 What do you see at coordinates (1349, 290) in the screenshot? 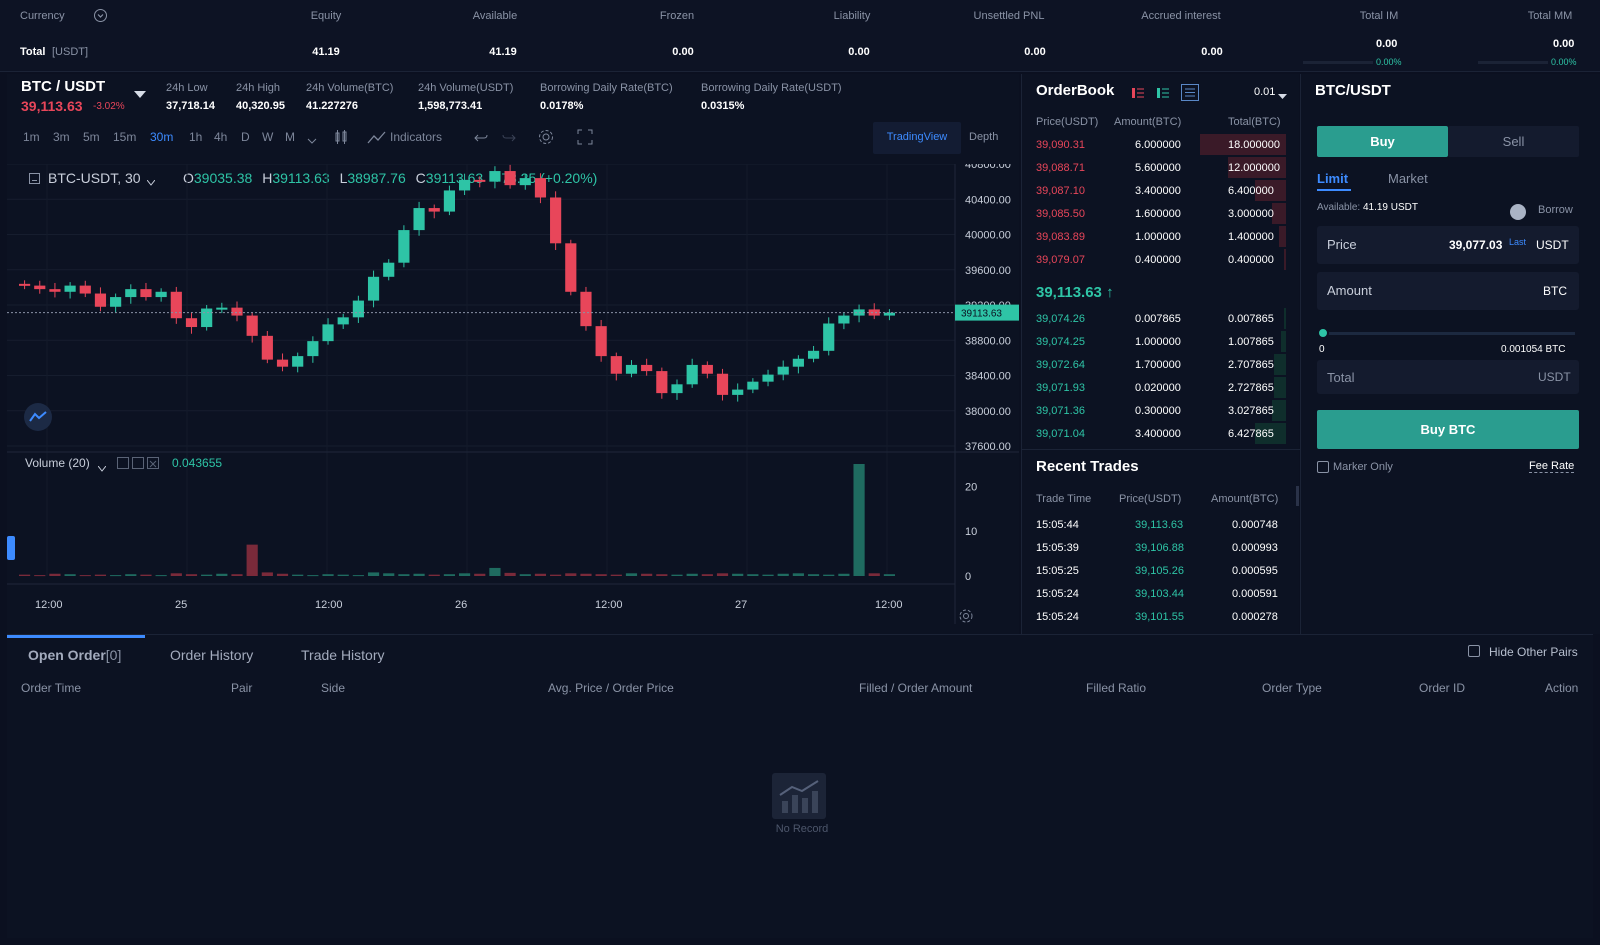
I see `amount-field-label: Amount` at bounding box center [1349, 290].